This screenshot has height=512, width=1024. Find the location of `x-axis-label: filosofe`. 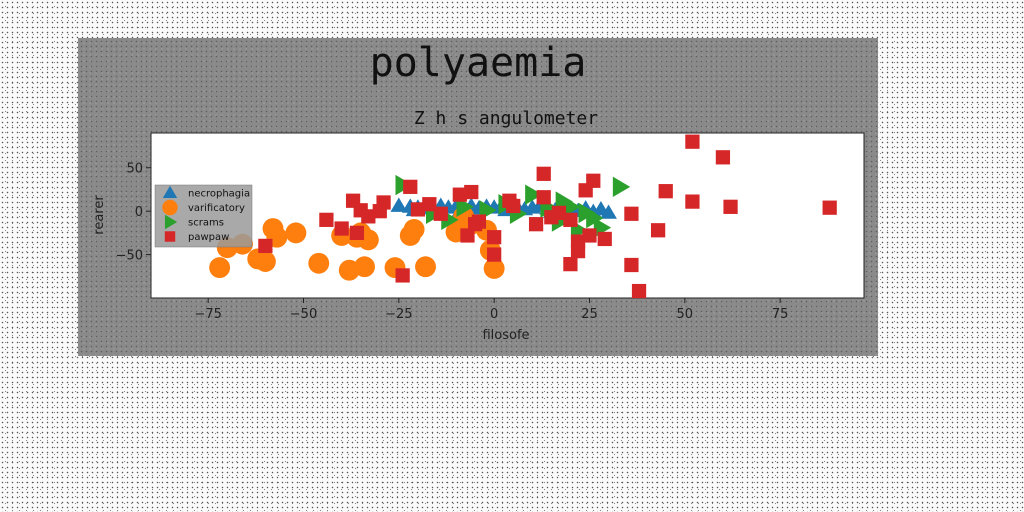

x-axis-label: filosofe is located at coordinates (505, 335).